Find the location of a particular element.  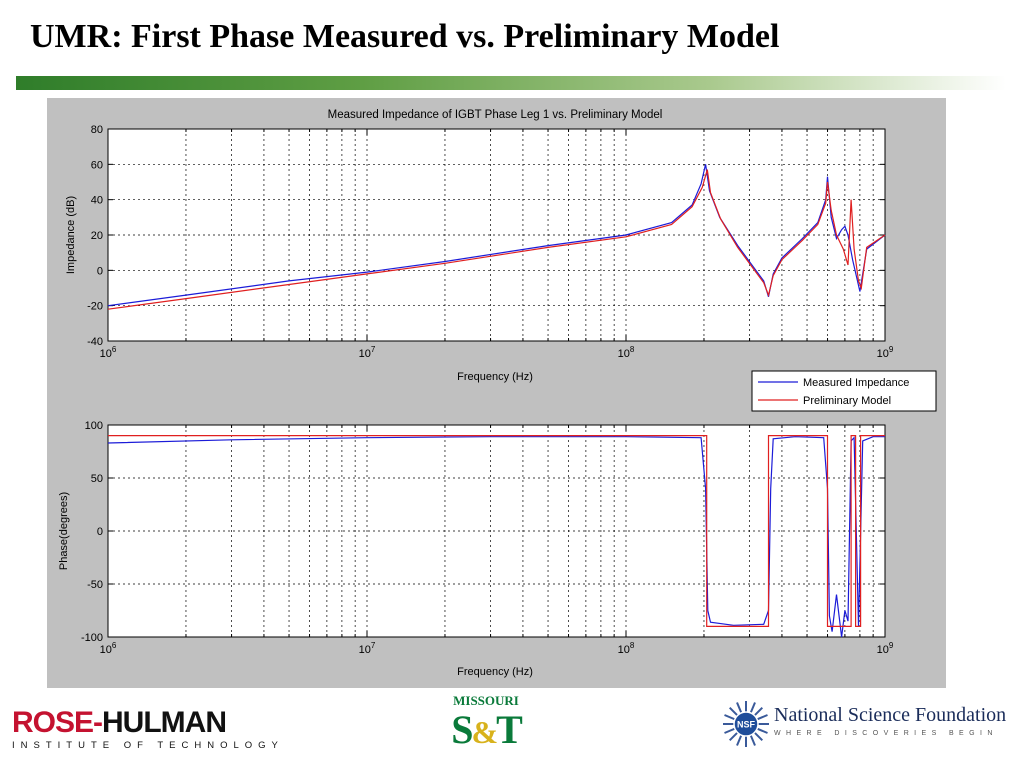

legend-measured-label: Measured Impedance is located at coordinates (856, 383).